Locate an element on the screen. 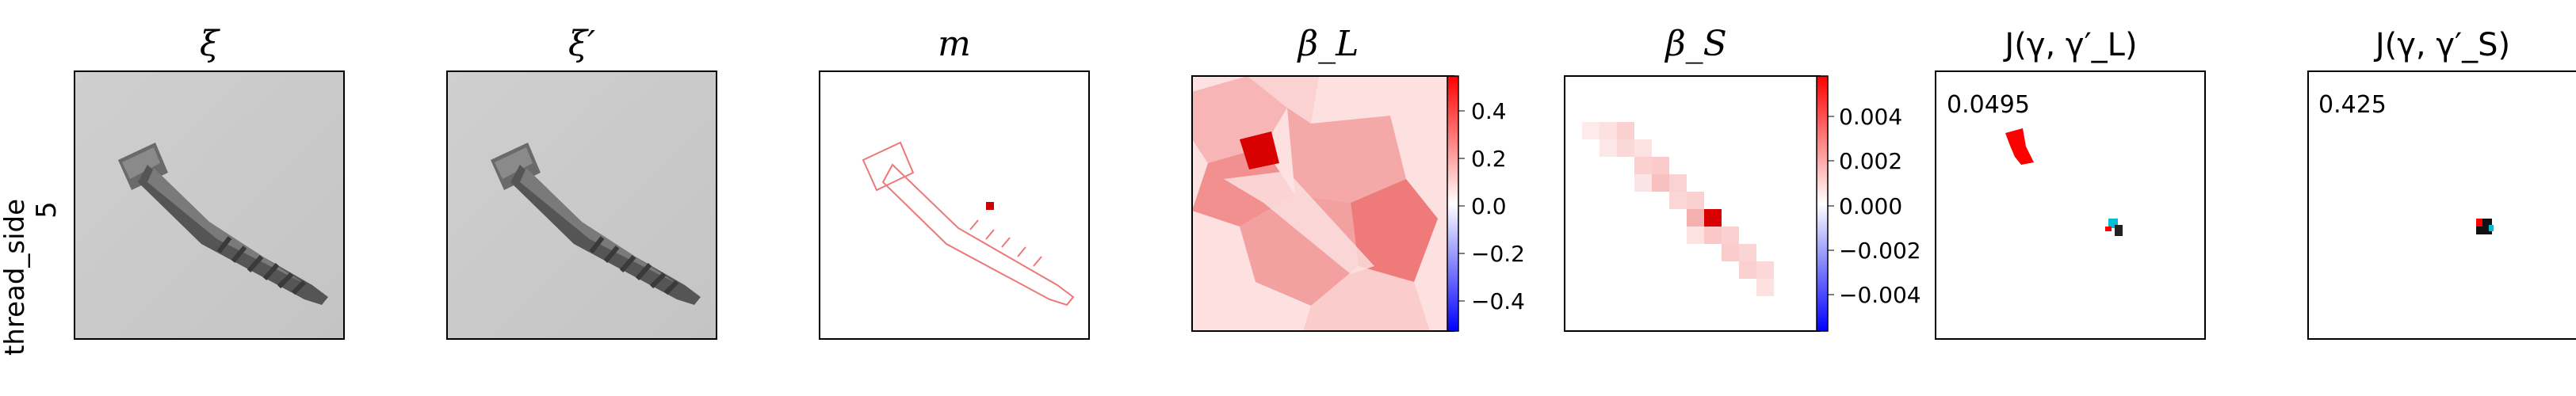  colorbar-beta-L: 0.4 0.2 0.0 −0.2 −0.4 is located at coordinates (1486, 203).